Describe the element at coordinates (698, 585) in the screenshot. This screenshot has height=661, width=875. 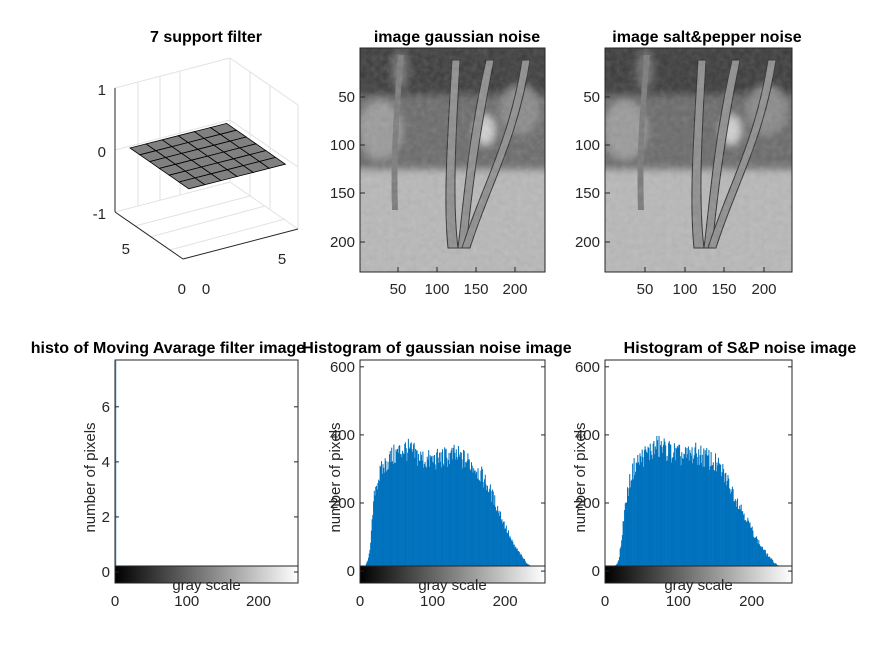
I see `x-axis-label: gray scale` at that location.